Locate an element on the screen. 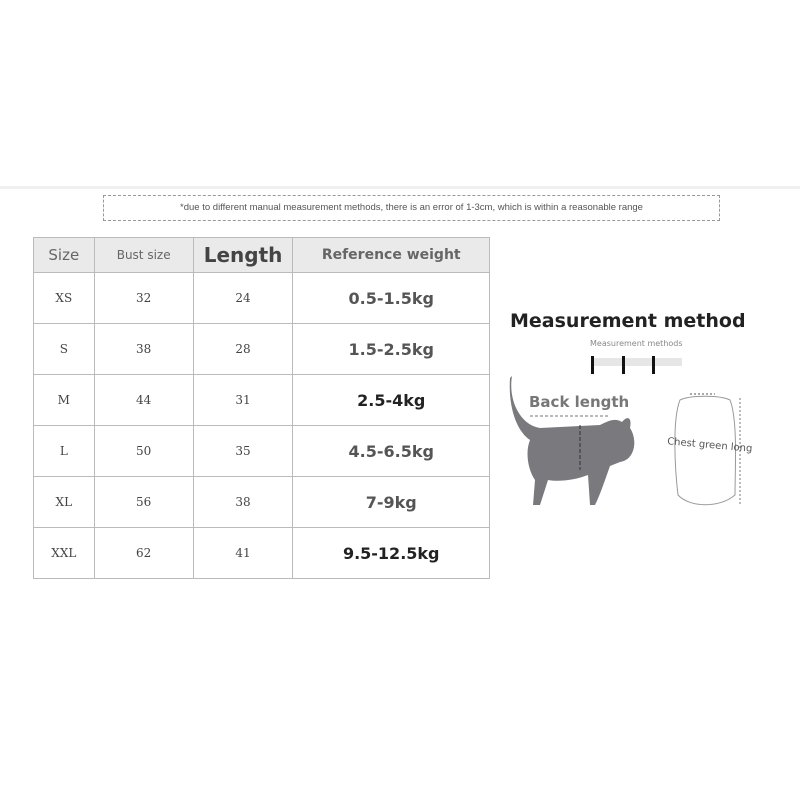  table-row: M 44 31 2.5-4kg is located at coordinates (261, 400).